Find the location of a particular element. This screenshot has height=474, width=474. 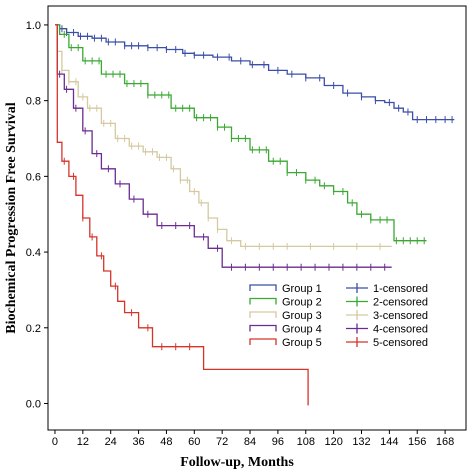

legend-background is located at coordinates (340, 316).